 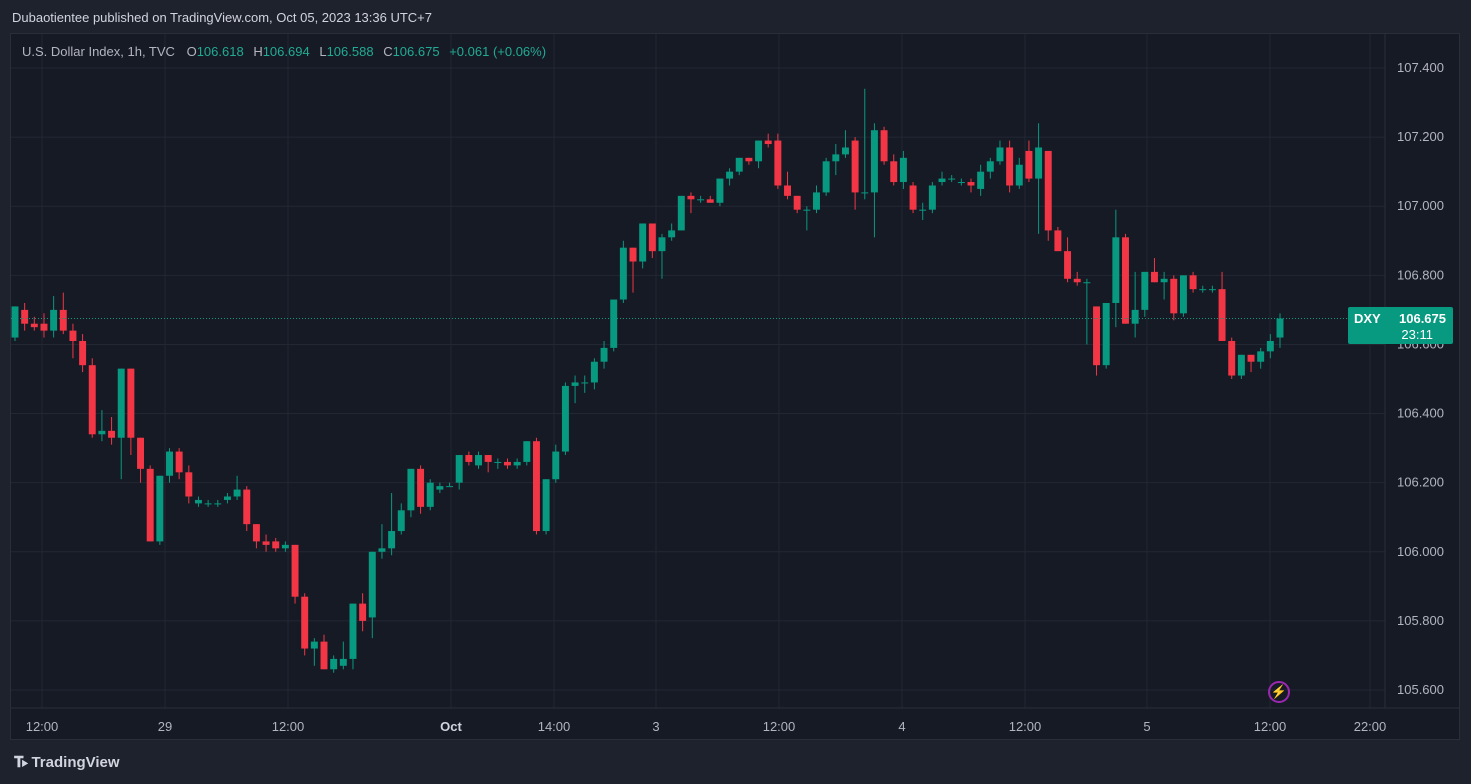 What do you see at coordinates (75, 762) in the screenshot?
I see `brand-name: TradingView` at bounding box center [75, 762].